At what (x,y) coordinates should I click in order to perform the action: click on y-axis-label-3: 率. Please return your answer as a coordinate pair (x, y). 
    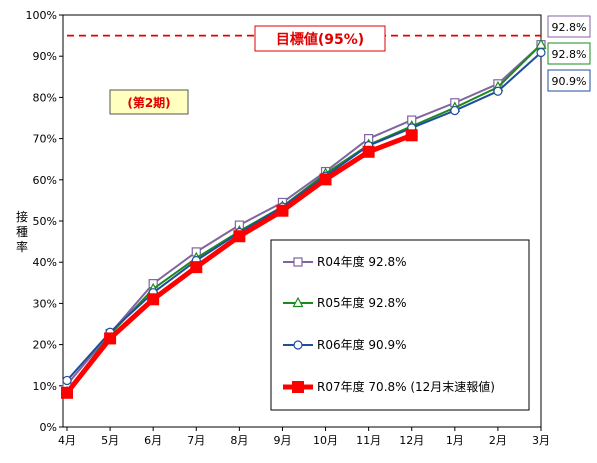
    Looking at the image, I should click on (22, 246).